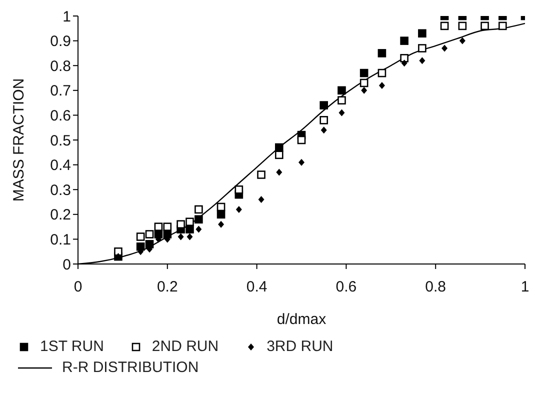 This screenshot has width=543, height=404. I want to click on x-tick-label: 1, so click(525, 287).